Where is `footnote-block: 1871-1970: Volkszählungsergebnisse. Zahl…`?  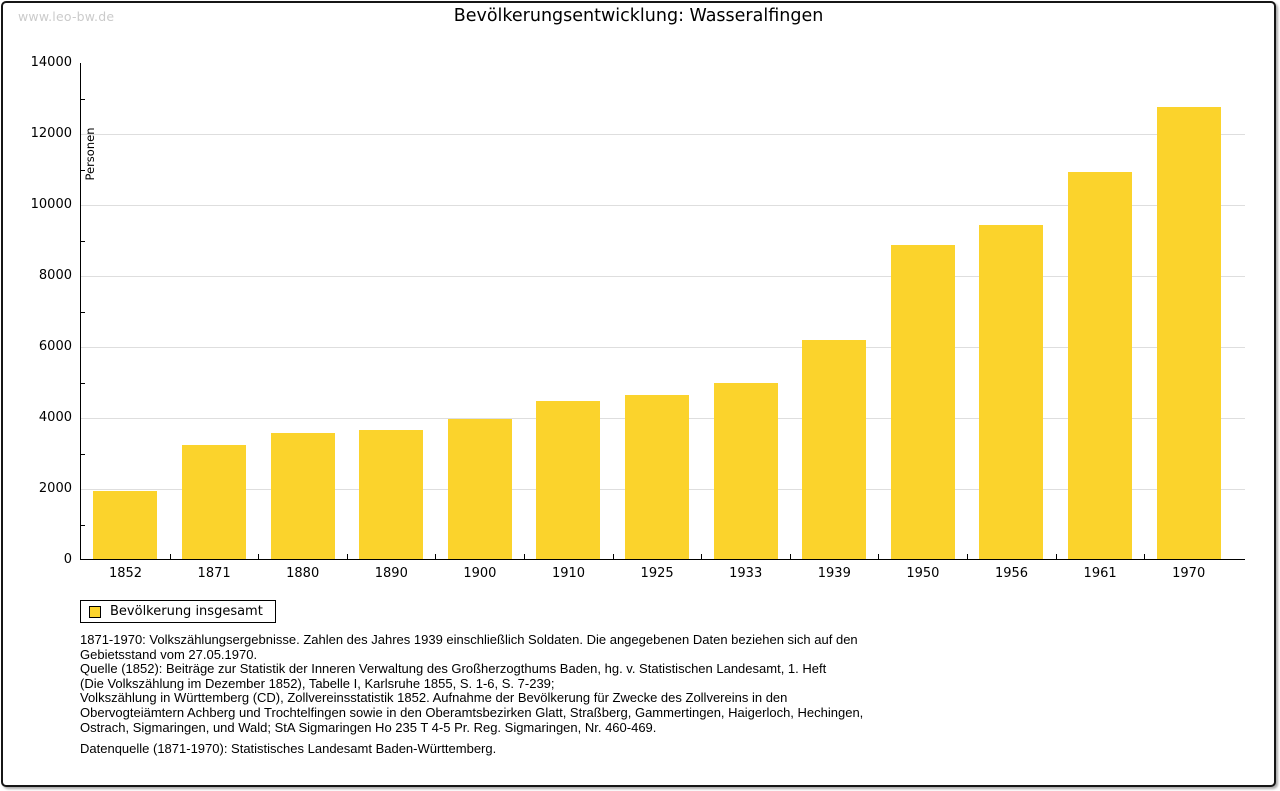
footnote-block: 1871-1970: Volkszählungsergebnisse. Zahl… is located at coordinates (472, 683).